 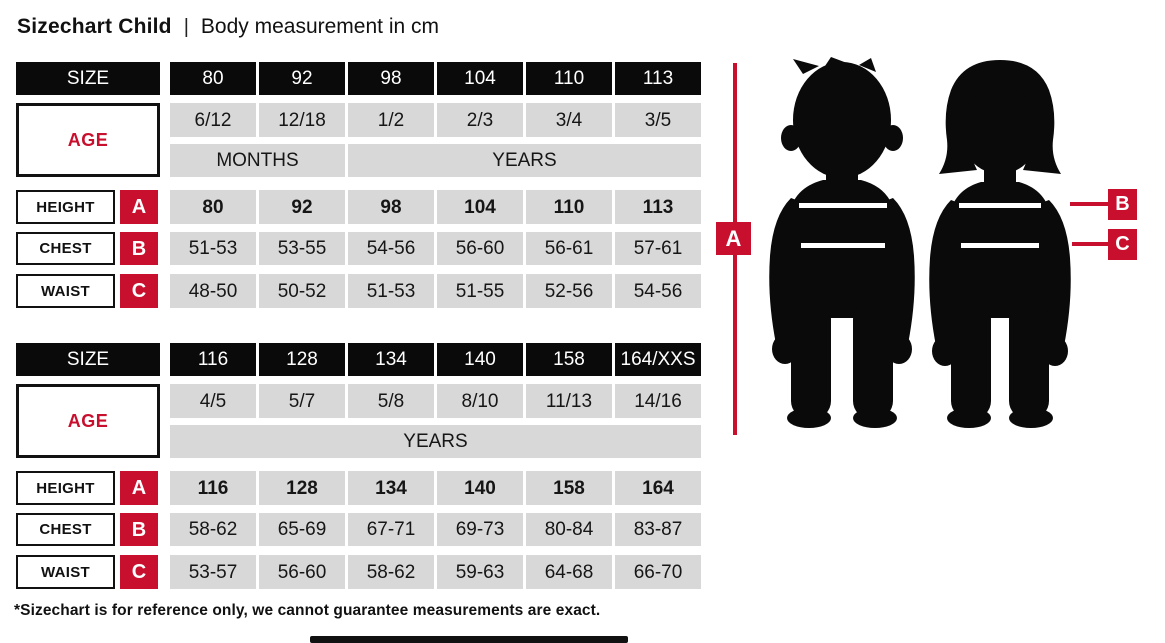 What do you see at coordinates (569, 291) in the screenshot?
I see `waist-value-cell: 52-56` at bounding box center [569, 291].